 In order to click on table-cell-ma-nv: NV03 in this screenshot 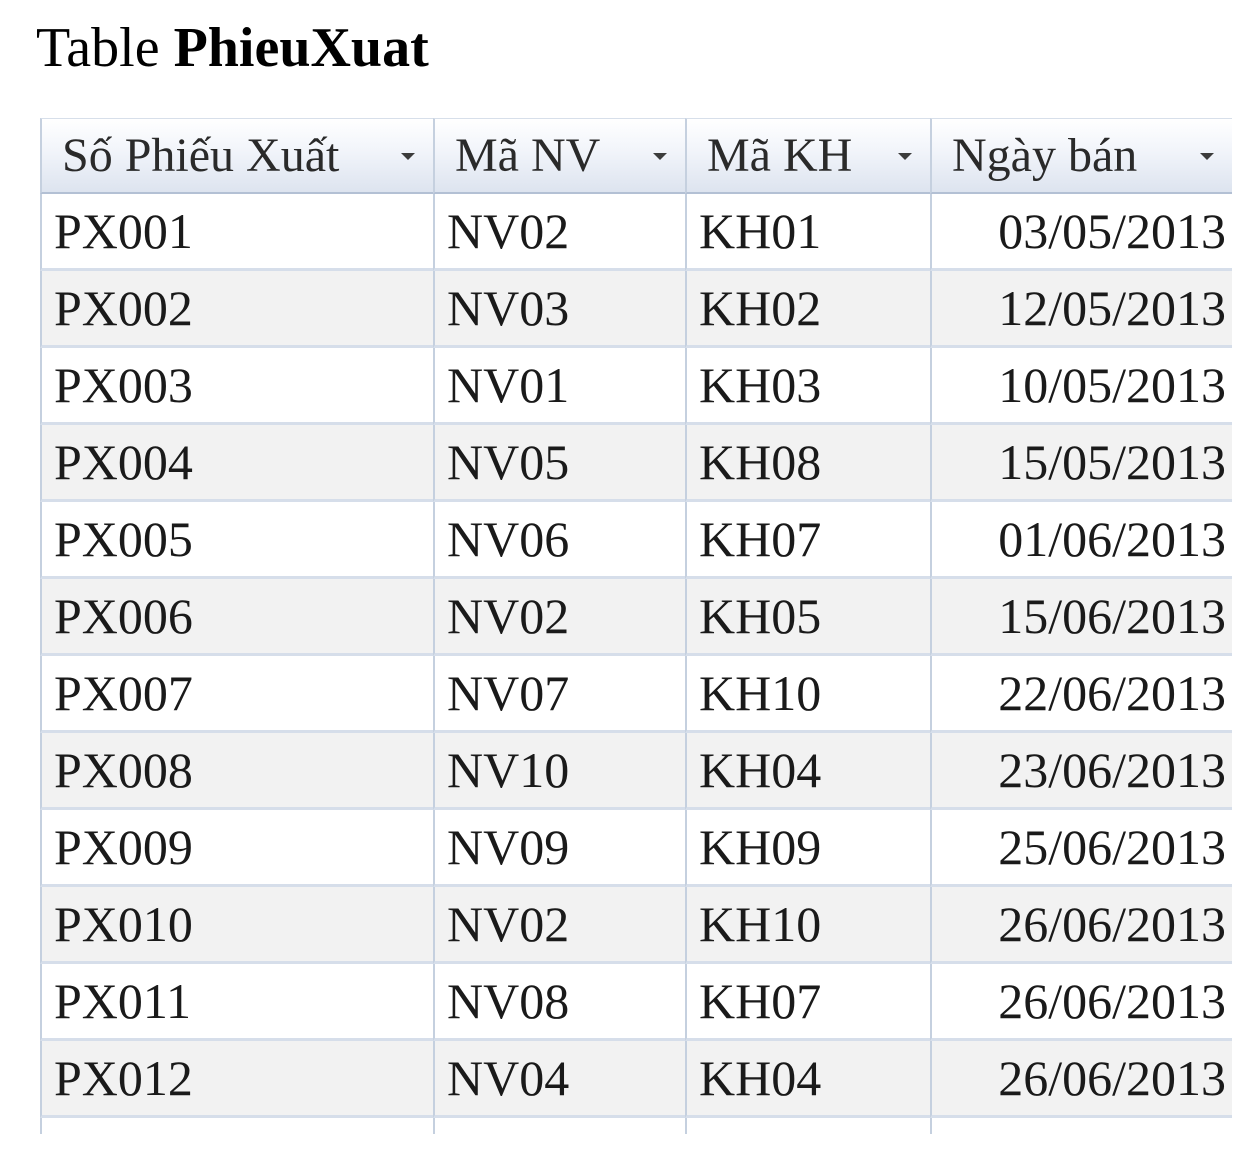, I will do `click(559, 309)`.